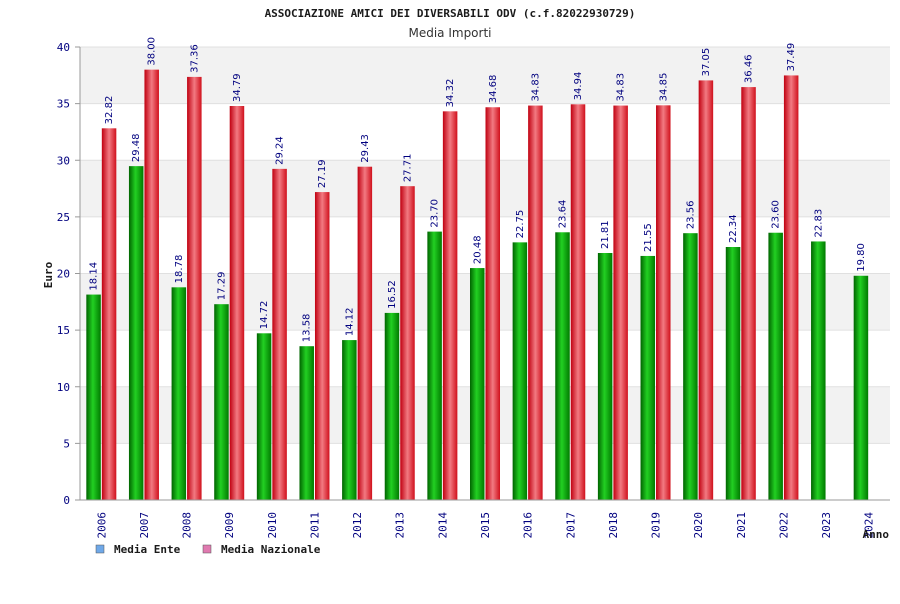  What do you see at coordinates (706, 290) in the screenshot?
I see `bar-media-nazionale-2020` at bounding box center [706, 290].